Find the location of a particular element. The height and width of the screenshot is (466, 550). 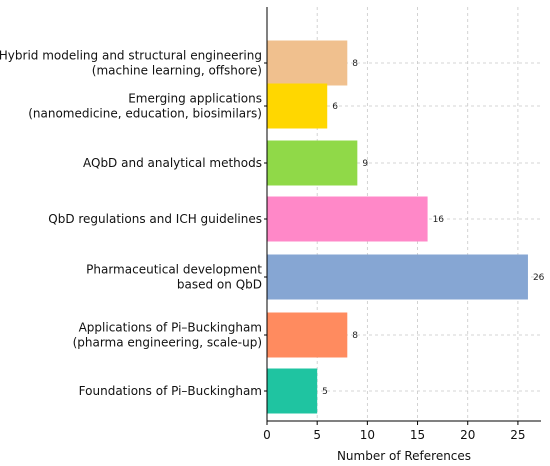

bar-value-label: 5 is located at coordinates (325, 392).